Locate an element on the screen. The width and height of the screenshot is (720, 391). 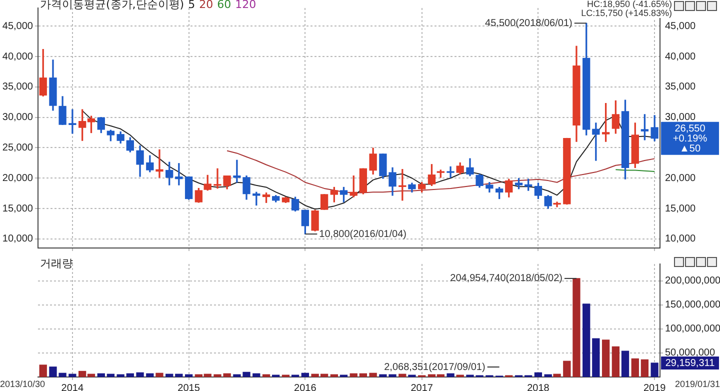
y-tick-label: 25,000 is located at coordinates (18, 148).